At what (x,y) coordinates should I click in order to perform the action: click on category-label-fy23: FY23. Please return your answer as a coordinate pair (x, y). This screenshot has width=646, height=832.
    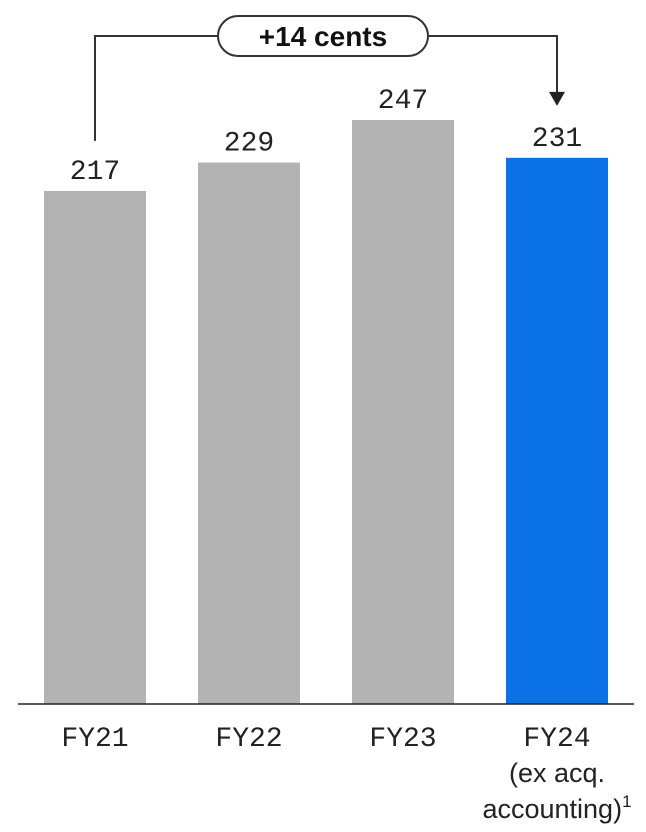
    Looking at the image, I should click on (402, 739).